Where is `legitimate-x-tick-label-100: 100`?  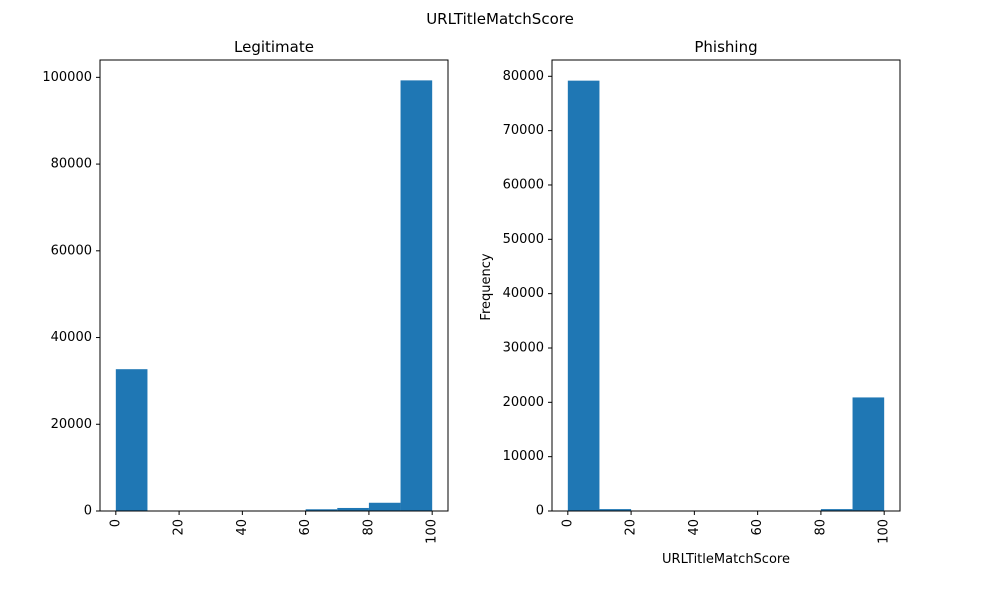
legitimate-x-tick-label-100: 100 is located at coordinates (432, 531).